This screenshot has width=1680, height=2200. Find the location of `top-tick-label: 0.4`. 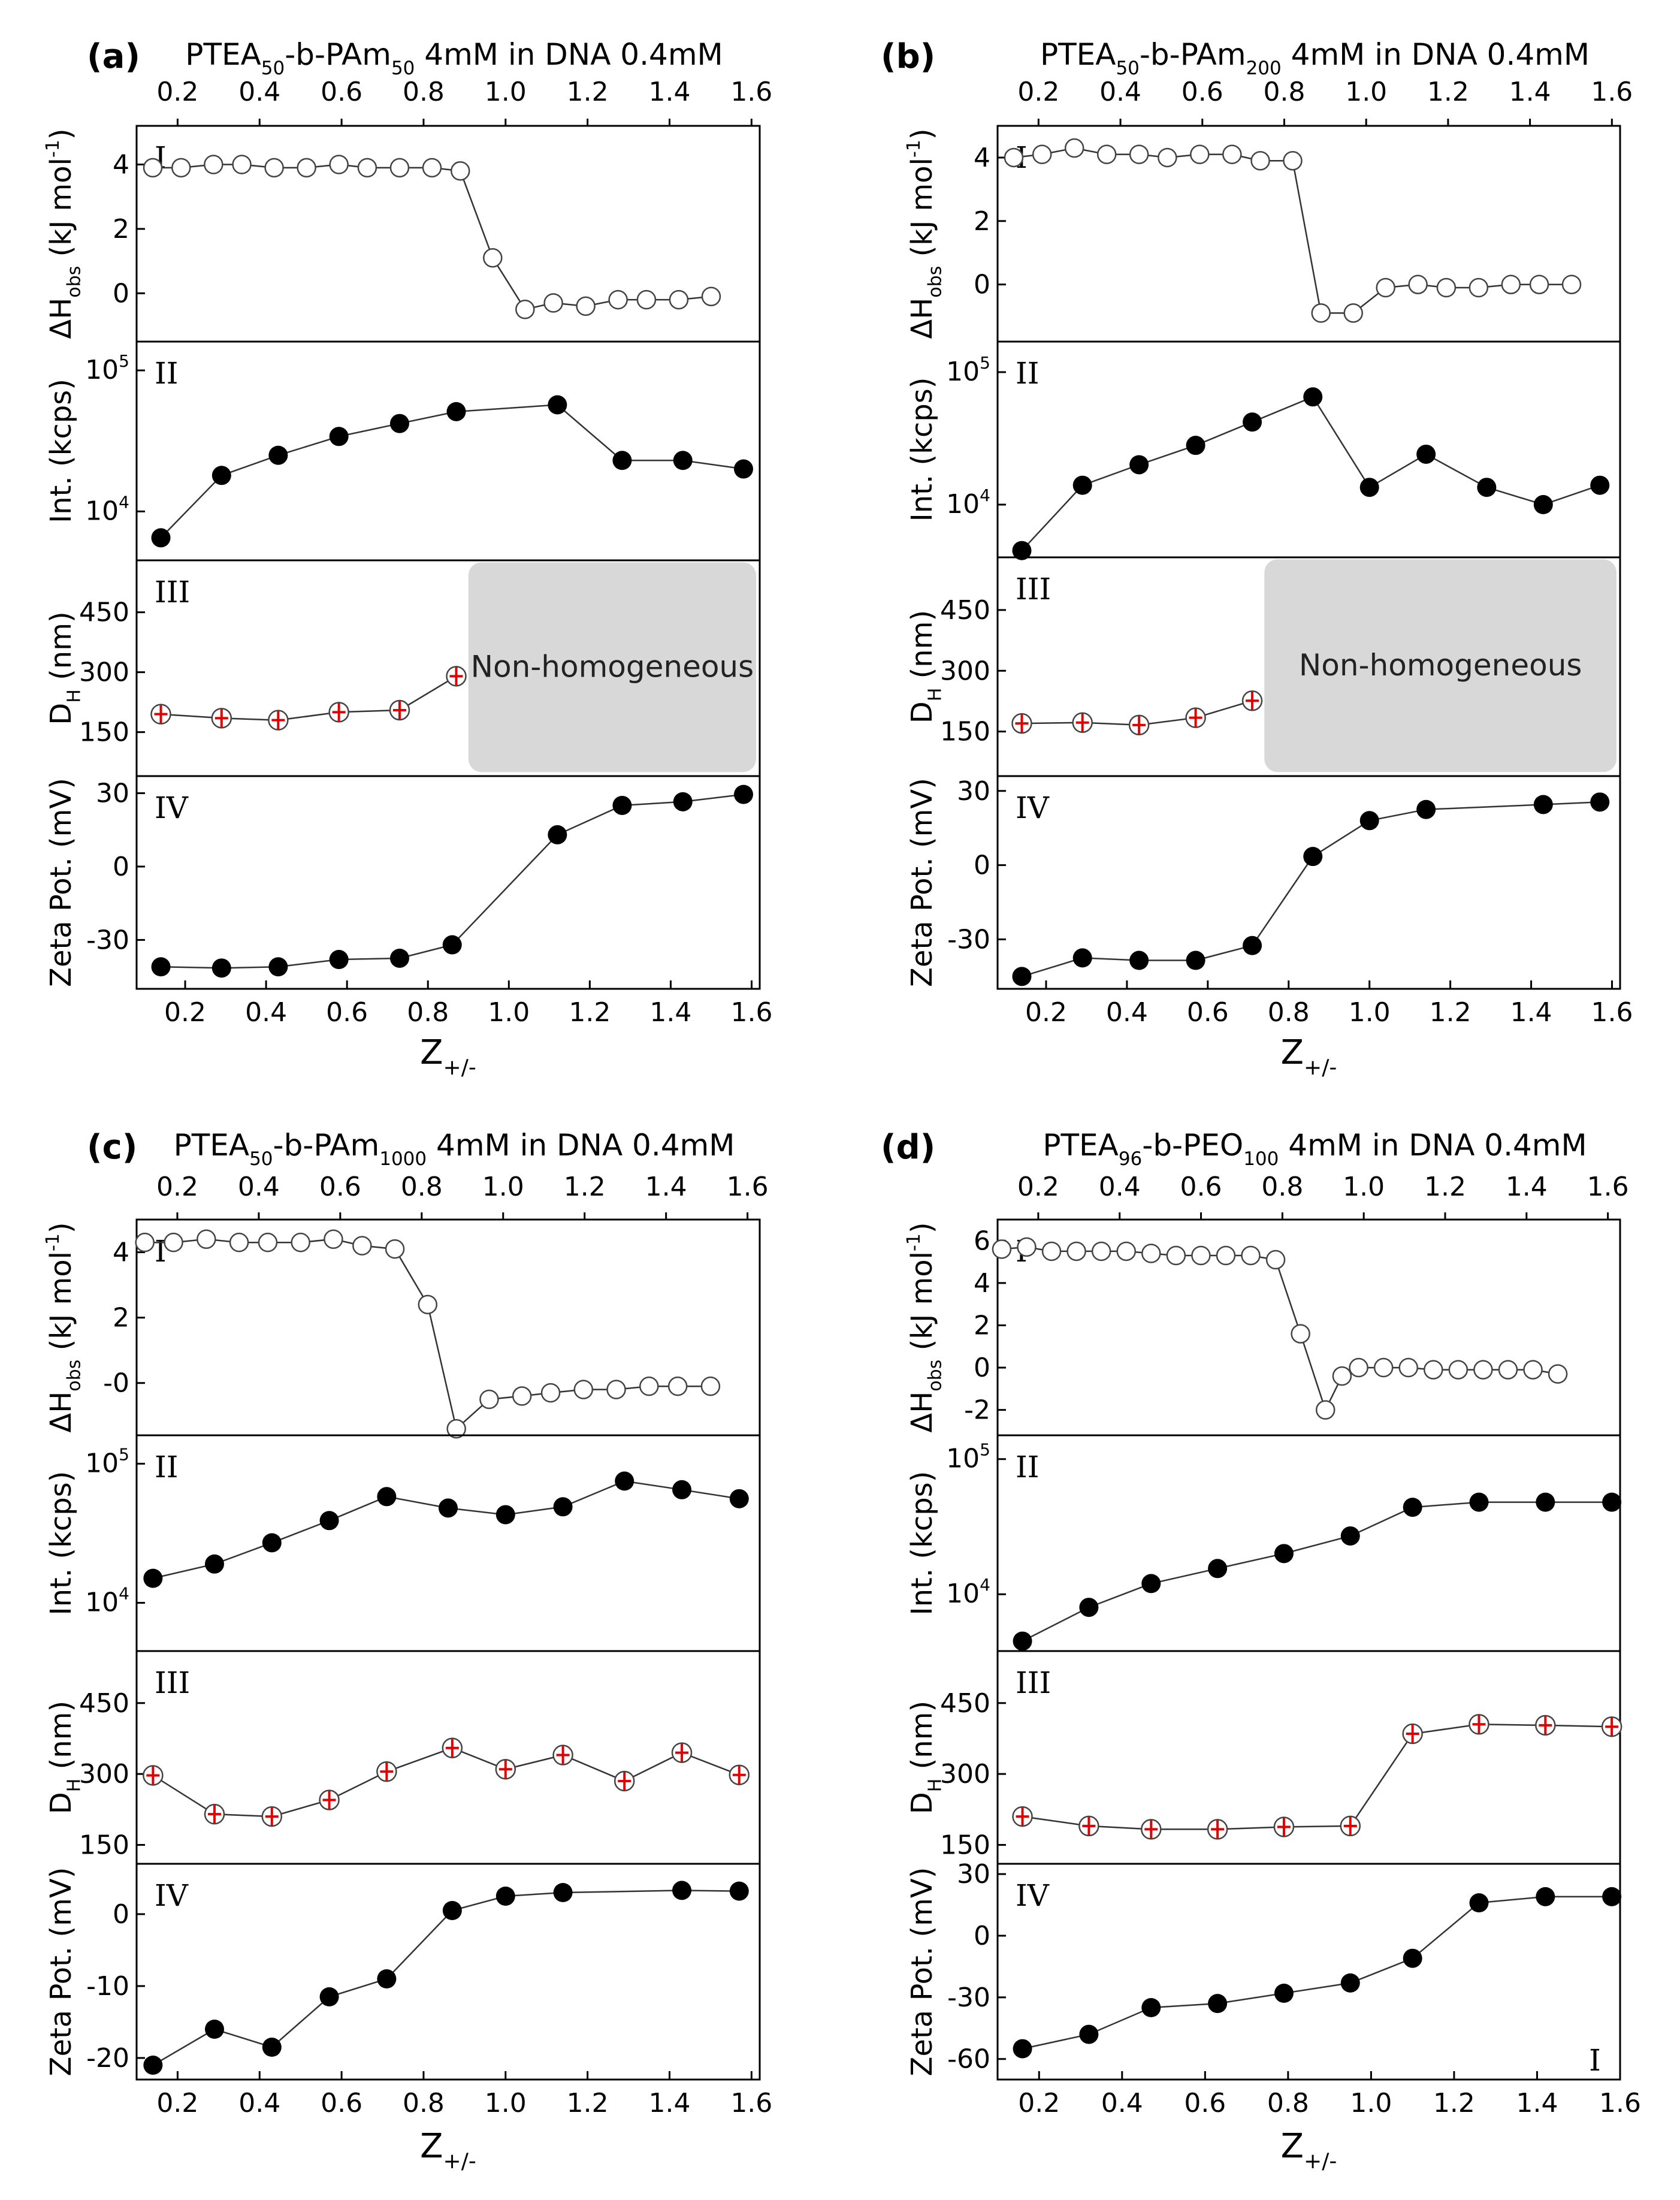

top-tick-label: 0.4 is located at coordinates (259, 1187).